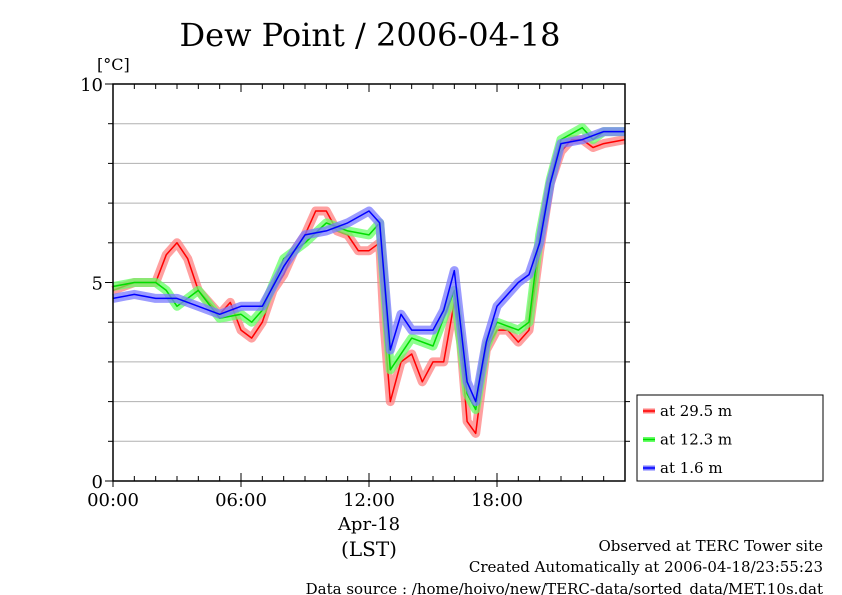 The height and width of the screenshot is (595, 842). I want to click on chart-title: Dew Point / 2006-04-18, so click(370, 35).